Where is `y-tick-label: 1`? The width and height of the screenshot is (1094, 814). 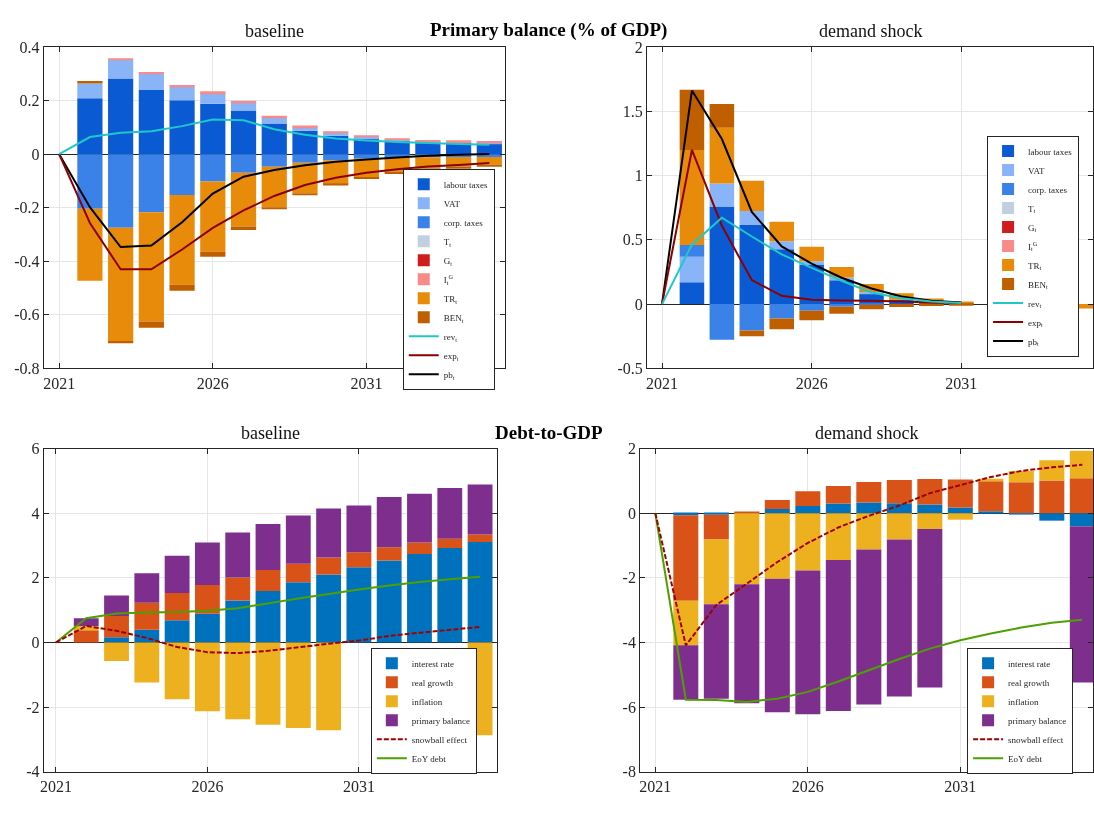
y-tick-label: 1 is located at coordinates (638, 176).